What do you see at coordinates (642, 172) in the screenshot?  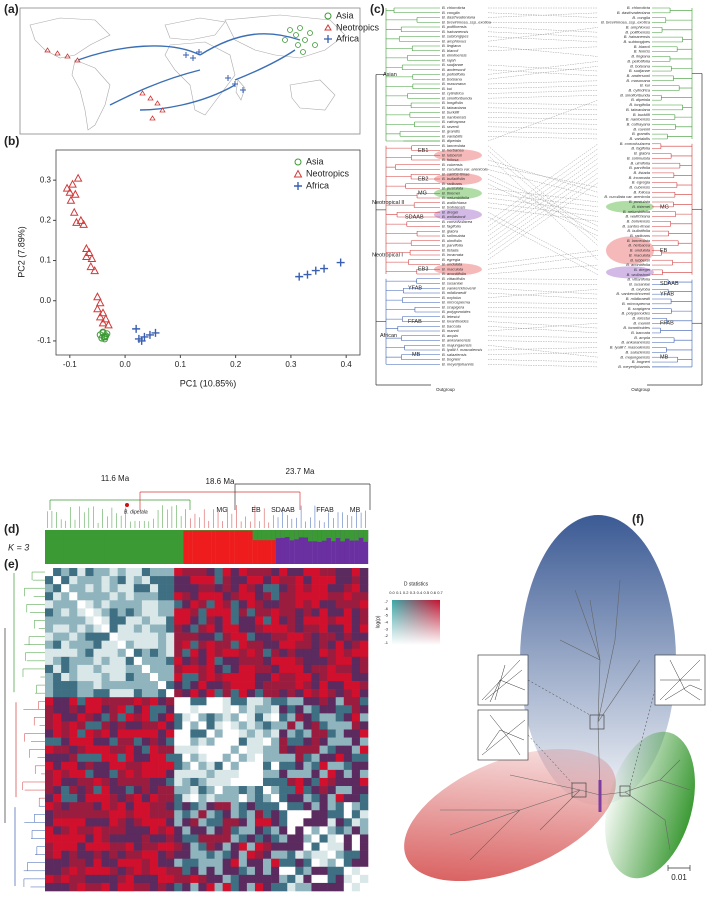 I see `tip-label: B. listada` at bounding box center [642, 172].